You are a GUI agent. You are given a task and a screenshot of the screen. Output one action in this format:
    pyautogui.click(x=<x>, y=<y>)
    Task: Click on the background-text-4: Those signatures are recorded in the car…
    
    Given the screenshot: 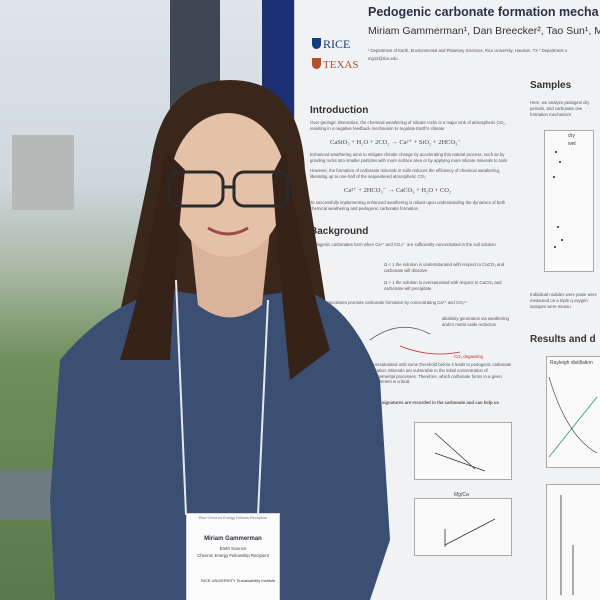 What is the action you would take?
    pyautogui.click(x=433, y=402)
    